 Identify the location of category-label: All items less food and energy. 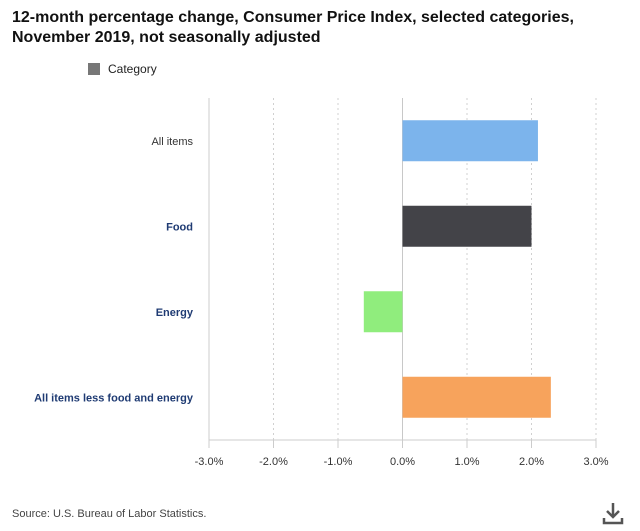
(114, 398).